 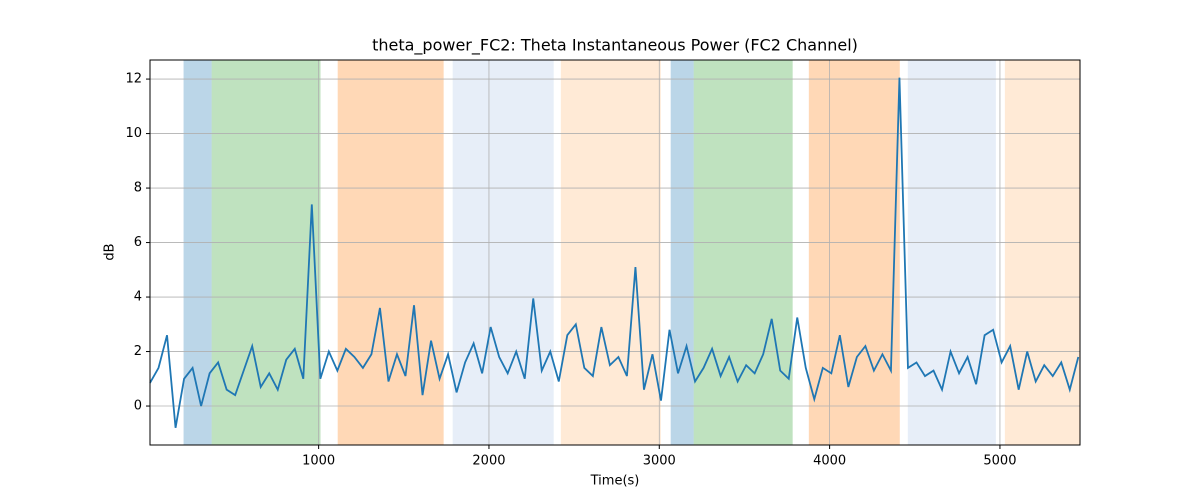 What do you see at coordinates (138, 406) in the screenshot?
I see `y-tick-label: 0` at bounding box center [138, 406].